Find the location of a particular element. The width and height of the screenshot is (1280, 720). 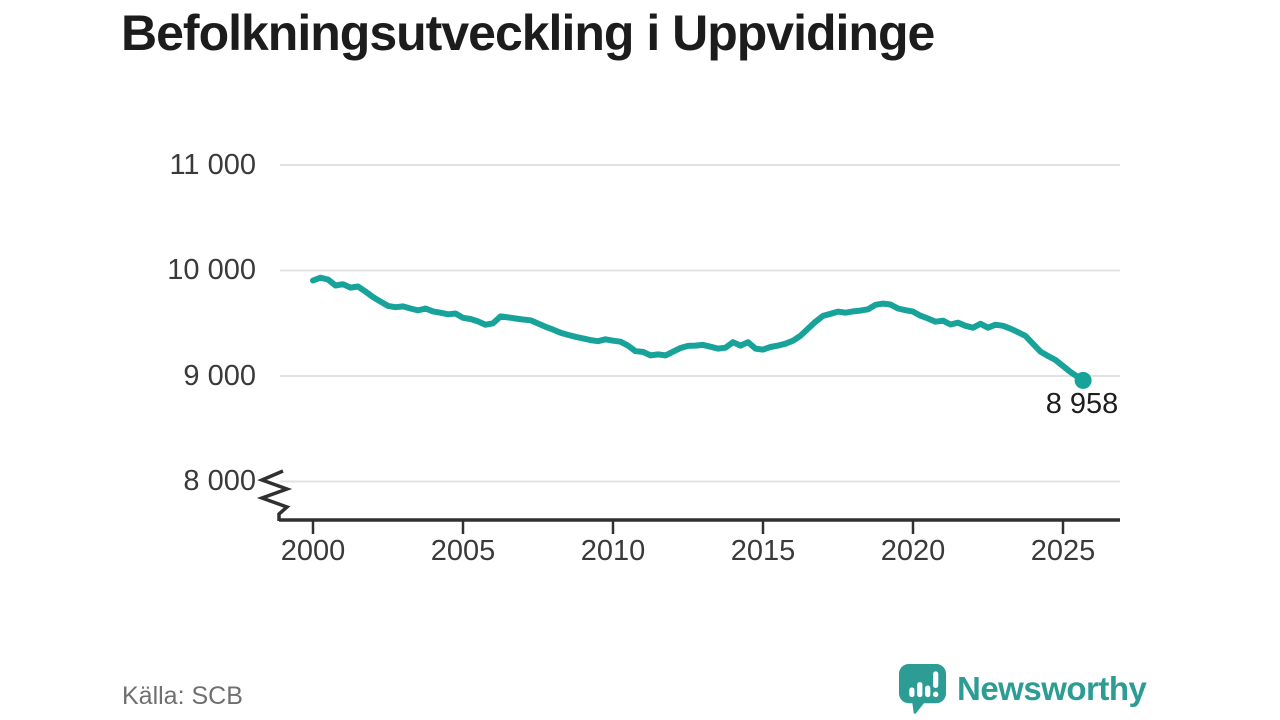

newsworthy-logo: Newsworthy is located at coordinates (1022, 689).